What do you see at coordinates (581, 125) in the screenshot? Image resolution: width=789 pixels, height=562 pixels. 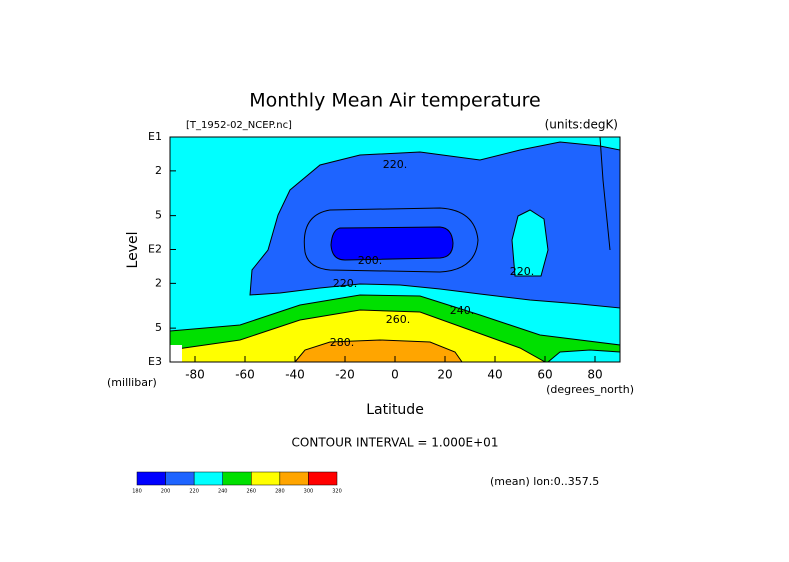 I see `units-label: (units:degK)` at bounding box center [581, 125].